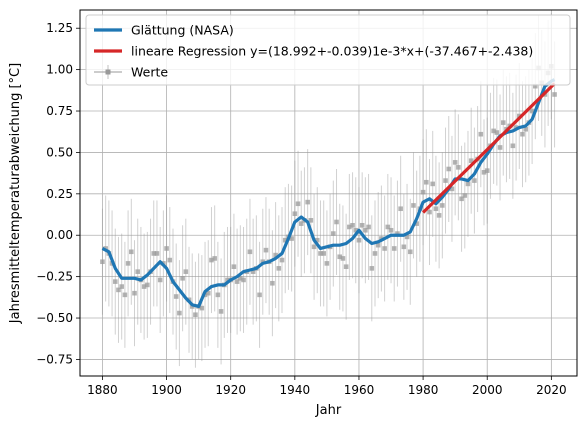 This screenshot has width=587, height=432. I want to click on y-tick-label: −0.50, so click(54, 318).